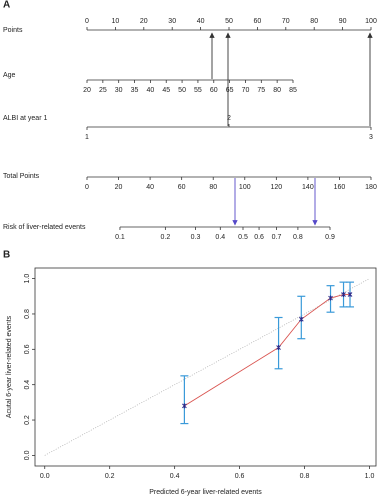  I want to click on tick-label: 0.3, so click(196, 237).